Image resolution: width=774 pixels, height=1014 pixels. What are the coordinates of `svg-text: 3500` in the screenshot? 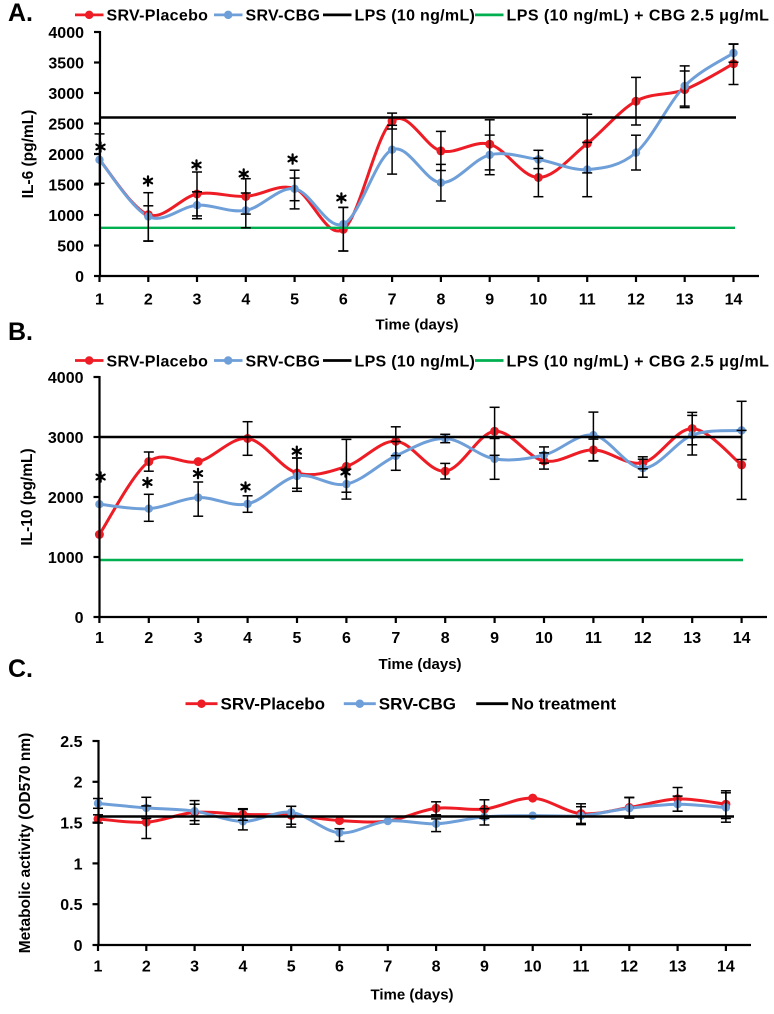 It's located at (66, 63).